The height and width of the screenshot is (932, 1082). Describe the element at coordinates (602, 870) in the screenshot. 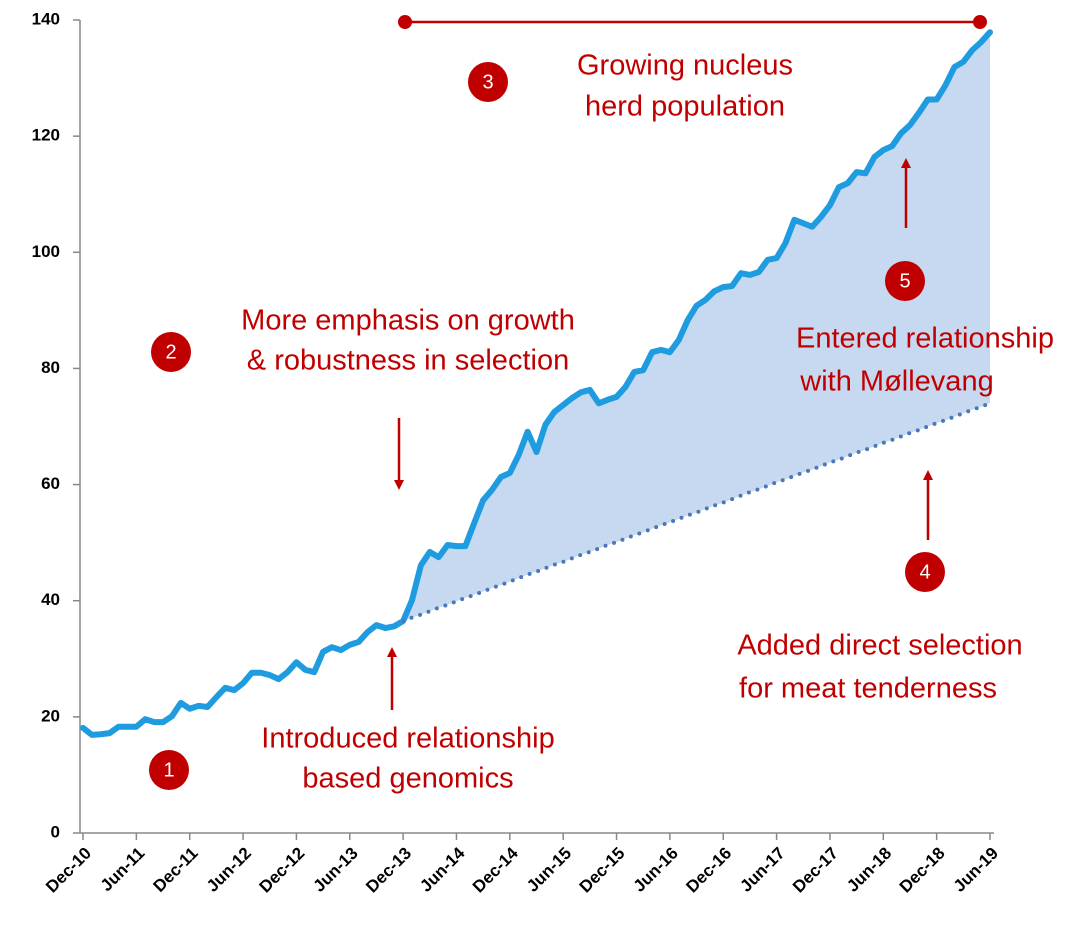

I see `x-tick-label: Dec-15` at that location.